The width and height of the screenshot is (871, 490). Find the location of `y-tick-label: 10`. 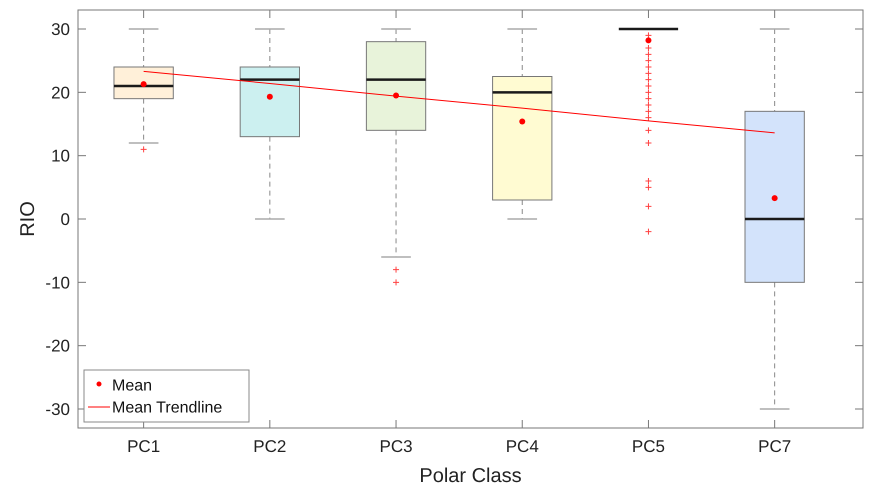

y-tick-label: 10 is located at coordinates (60, 156).